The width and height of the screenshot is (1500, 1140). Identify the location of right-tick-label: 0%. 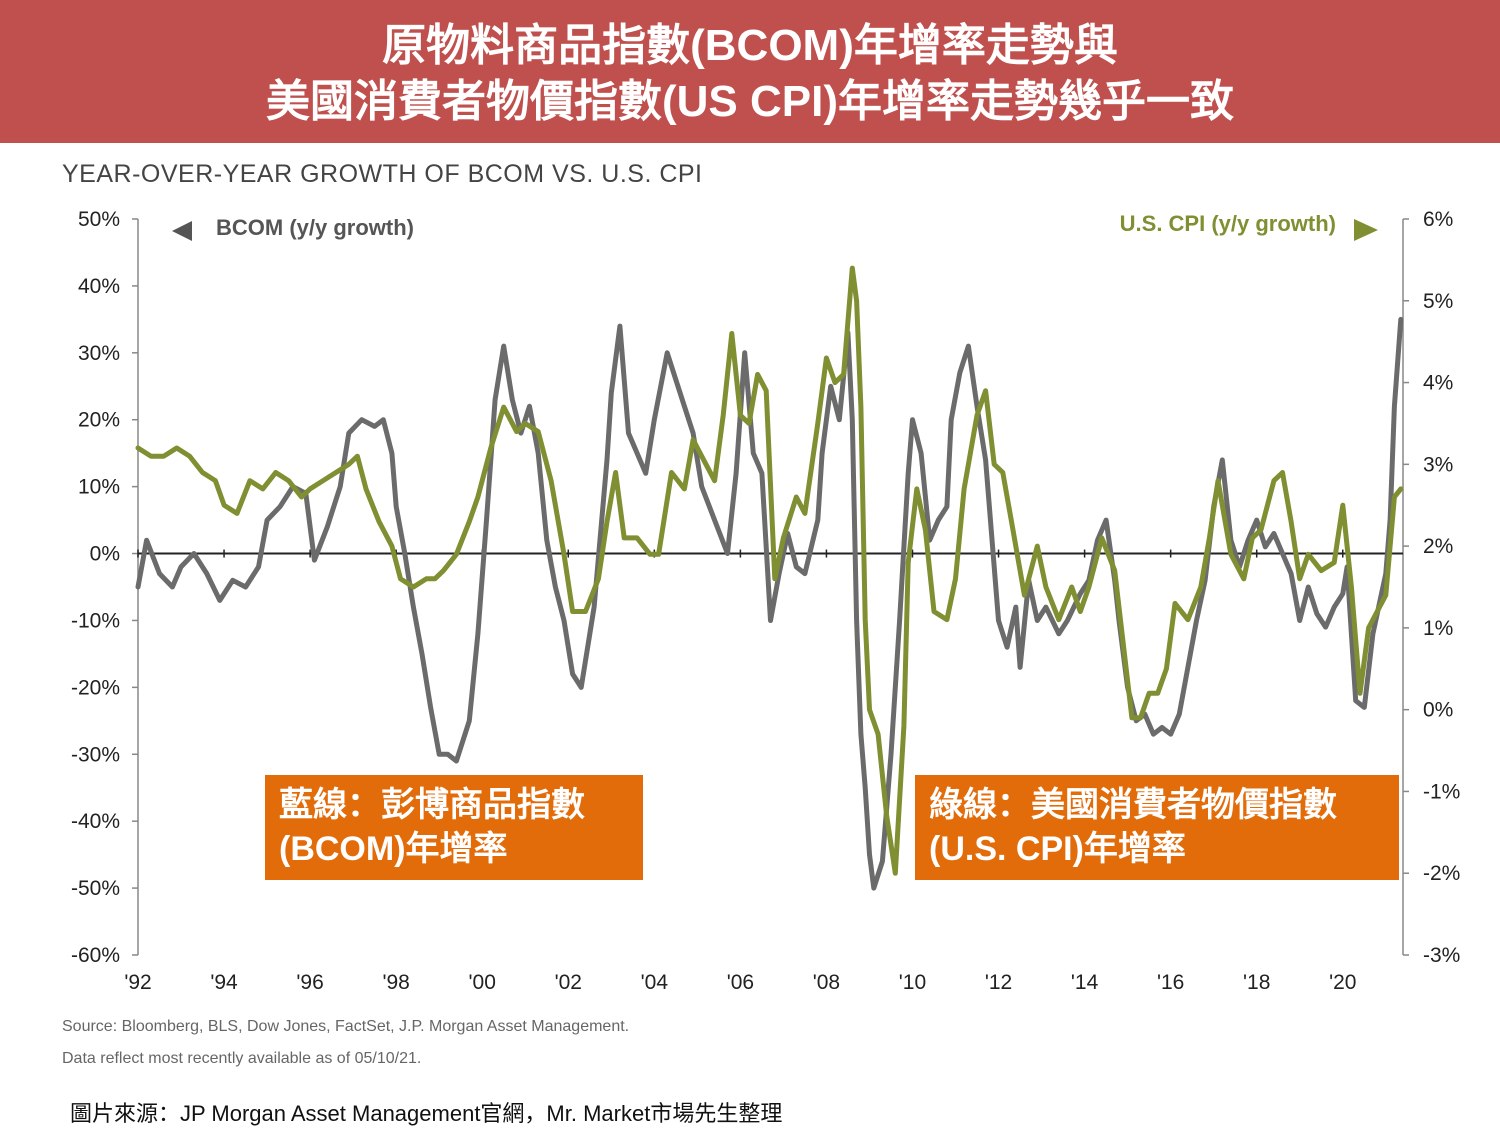
(1438, 710).